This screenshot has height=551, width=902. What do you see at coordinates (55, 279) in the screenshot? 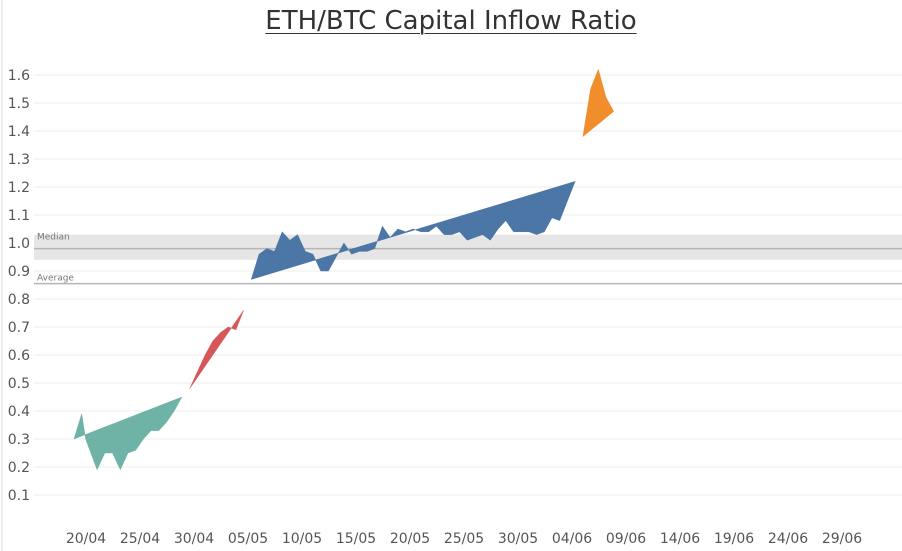
I see `reference-label: Average` at bounding box center [55, 279].